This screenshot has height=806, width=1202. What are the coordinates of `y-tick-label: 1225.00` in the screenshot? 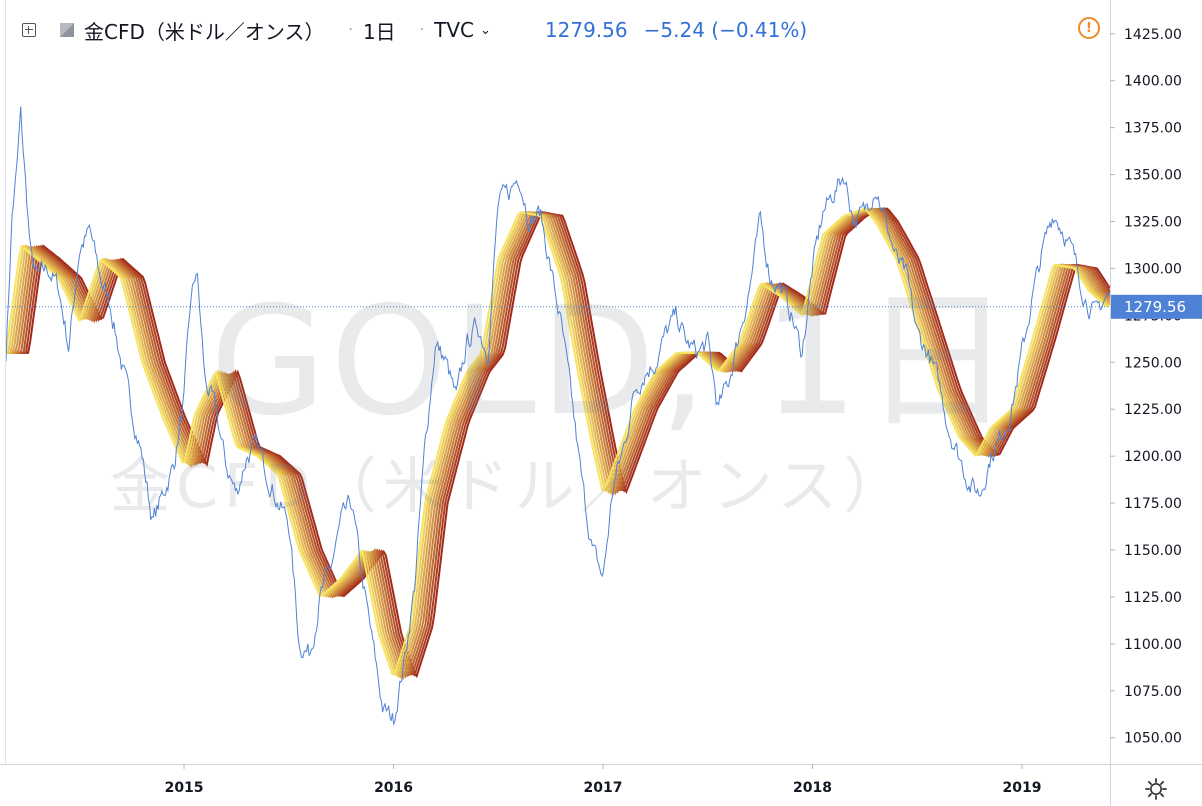 It's located at (1153, 410).